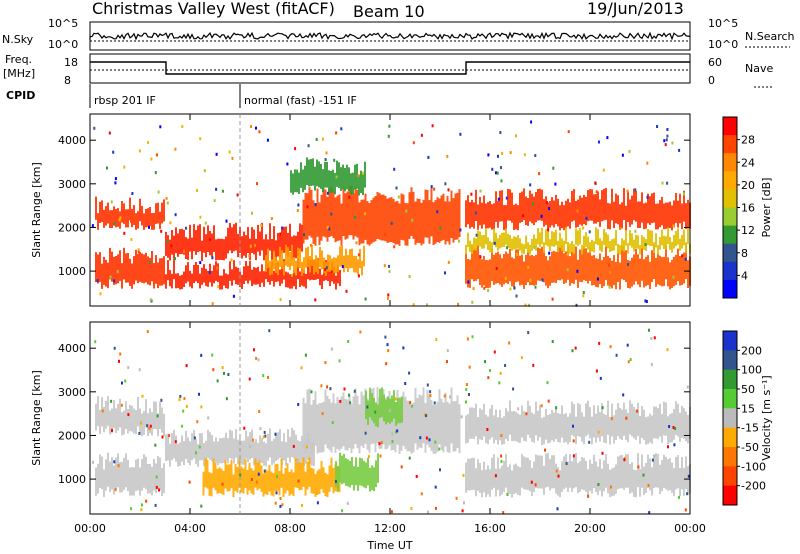 The width and height of the screenshot is (800, 554). I want to click on colorbar-label: Velocity [m s⁻¹], so click(766, 417).